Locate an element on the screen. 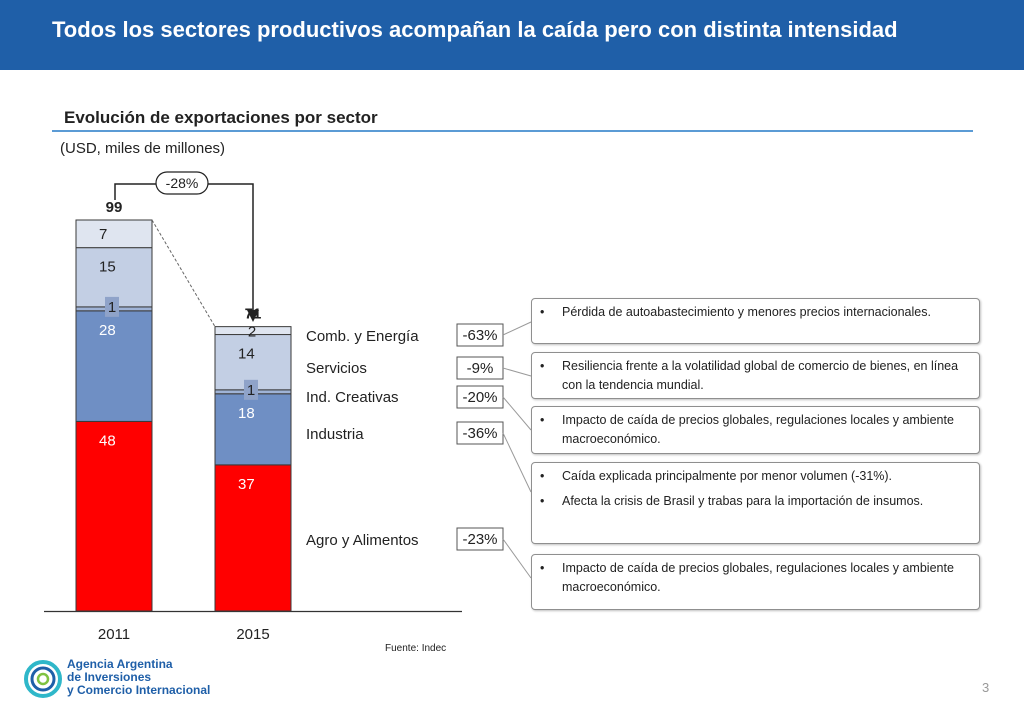 The image size is (1024, 709). note-connector-energia is located at coordinates (517, 328).